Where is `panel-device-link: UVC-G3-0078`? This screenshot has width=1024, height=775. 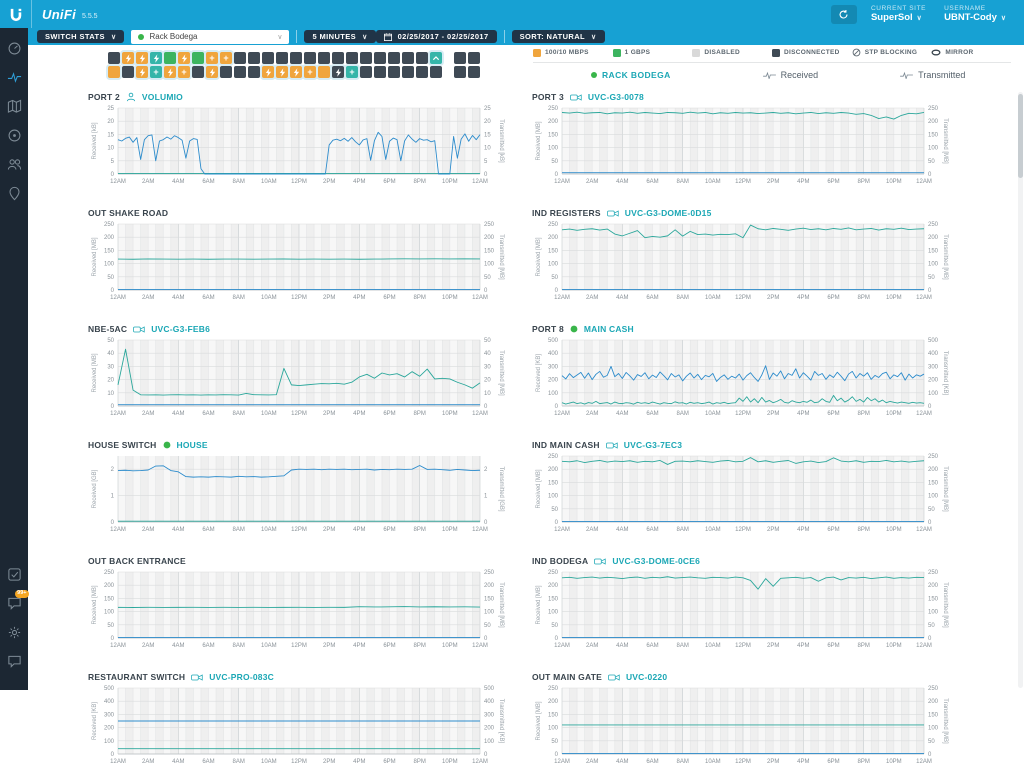
panel-device-link: UVC-G3-0078 is located at coordinates (615, 97).